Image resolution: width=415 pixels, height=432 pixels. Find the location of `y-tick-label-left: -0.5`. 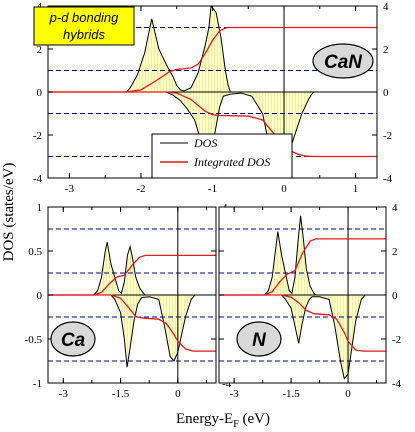

y-tick-label-left: -0.5 is located at coordinates (34, 340).